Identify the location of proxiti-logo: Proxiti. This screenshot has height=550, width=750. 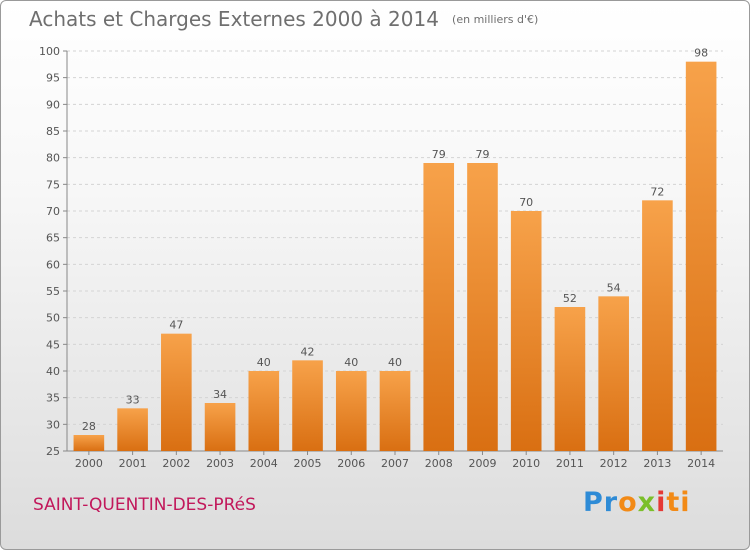
(637, 502).